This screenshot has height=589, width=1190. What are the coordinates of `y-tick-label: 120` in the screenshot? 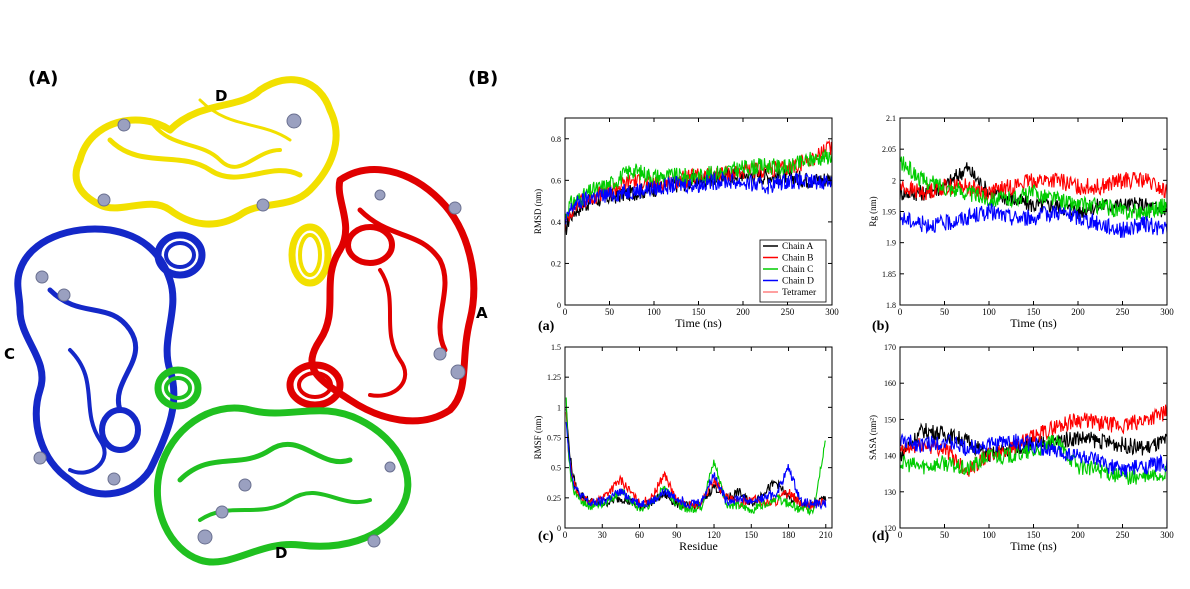 It's located at (890, 528).